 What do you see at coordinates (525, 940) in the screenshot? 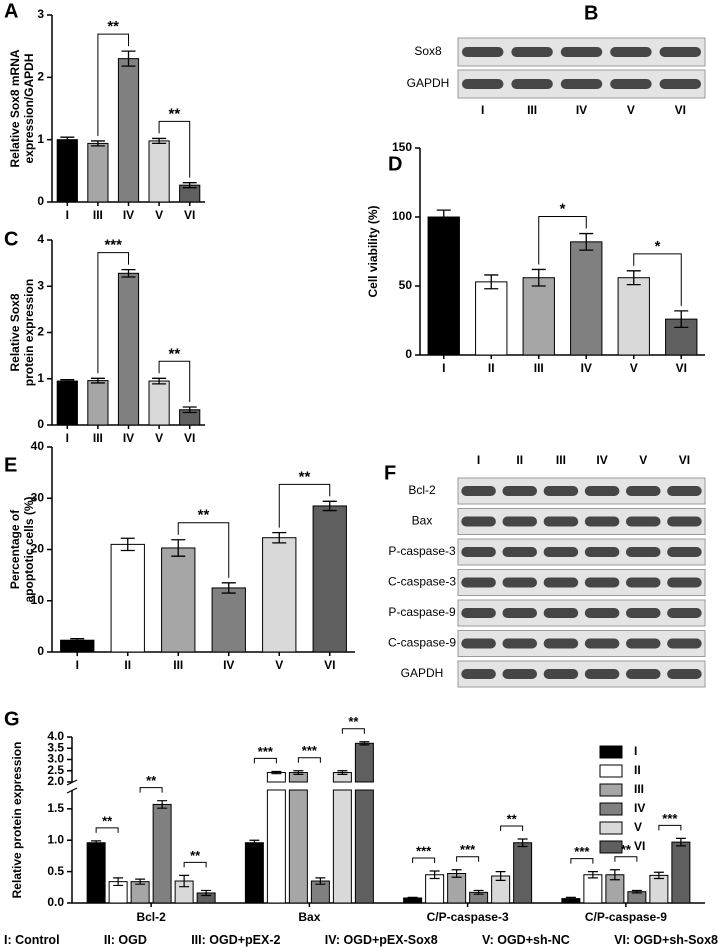
I see `footer-item: V: OGD+sh-NC` at bounding box center [525, 940].